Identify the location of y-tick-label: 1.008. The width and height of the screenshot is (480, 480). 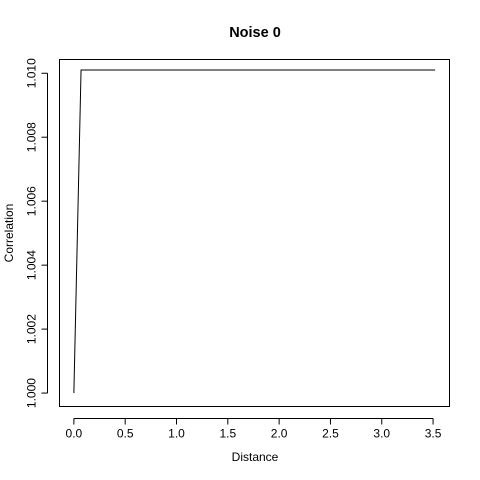
(32, 137).